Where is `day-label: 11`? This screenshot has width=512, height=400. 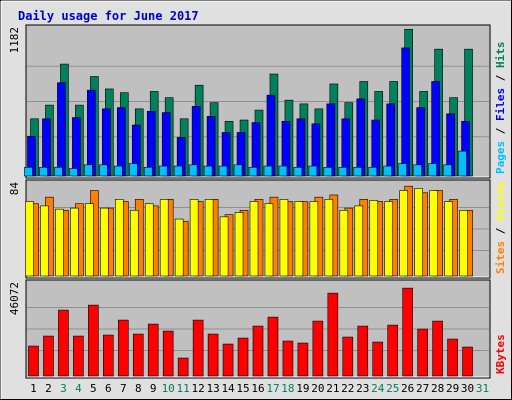
day-label: 11 is located at coordinates (183, 388).